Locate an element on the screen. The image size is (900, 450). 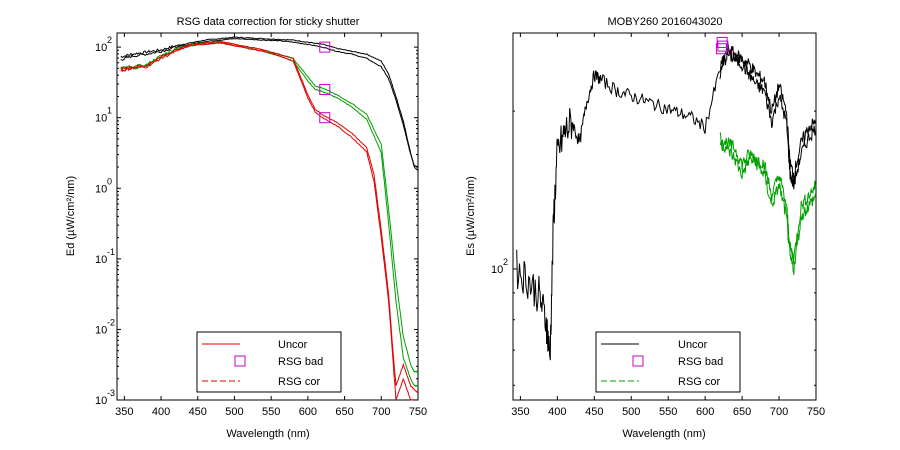
left-legend-bad-label: RSG bad is located at coordinates (300, 362).